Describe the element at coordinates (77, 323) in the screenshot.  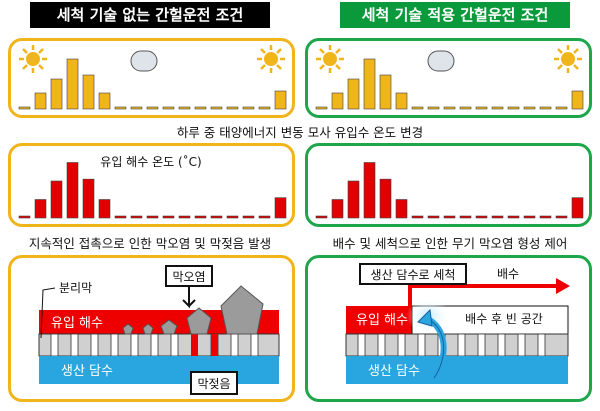
I see `feed-label: 유입 해수` at that location.